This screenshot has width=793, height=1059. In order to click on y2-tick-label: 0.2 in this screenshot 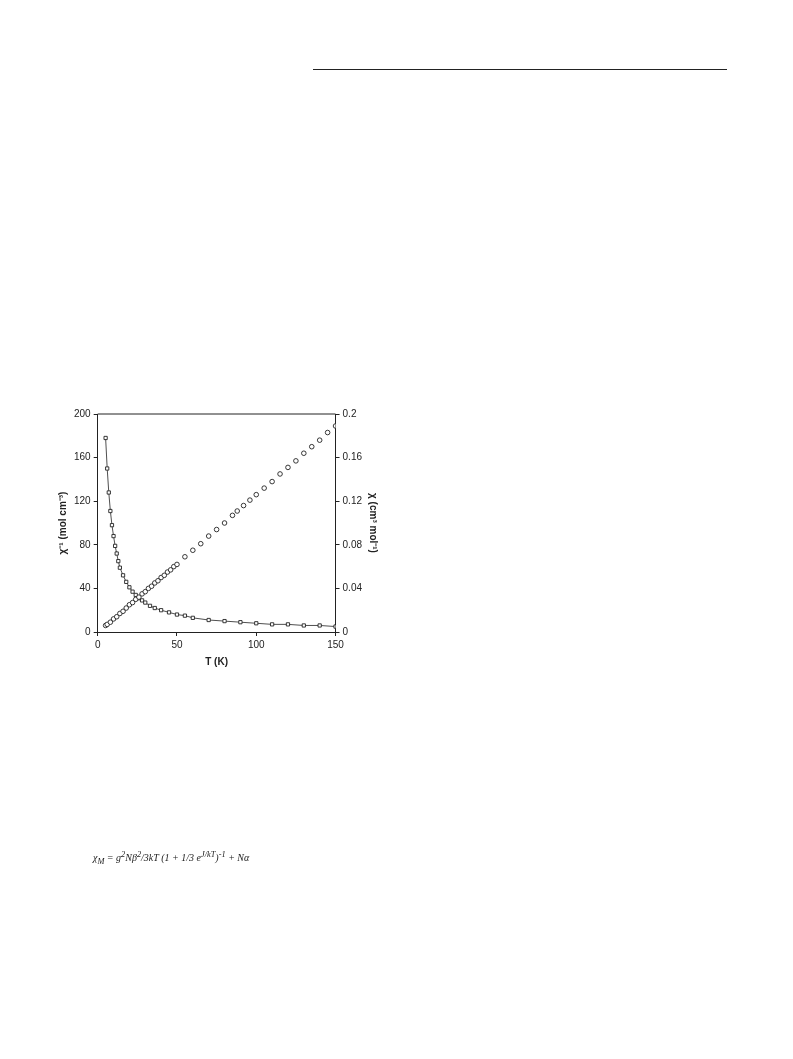, I will do `click(349, 413)`.